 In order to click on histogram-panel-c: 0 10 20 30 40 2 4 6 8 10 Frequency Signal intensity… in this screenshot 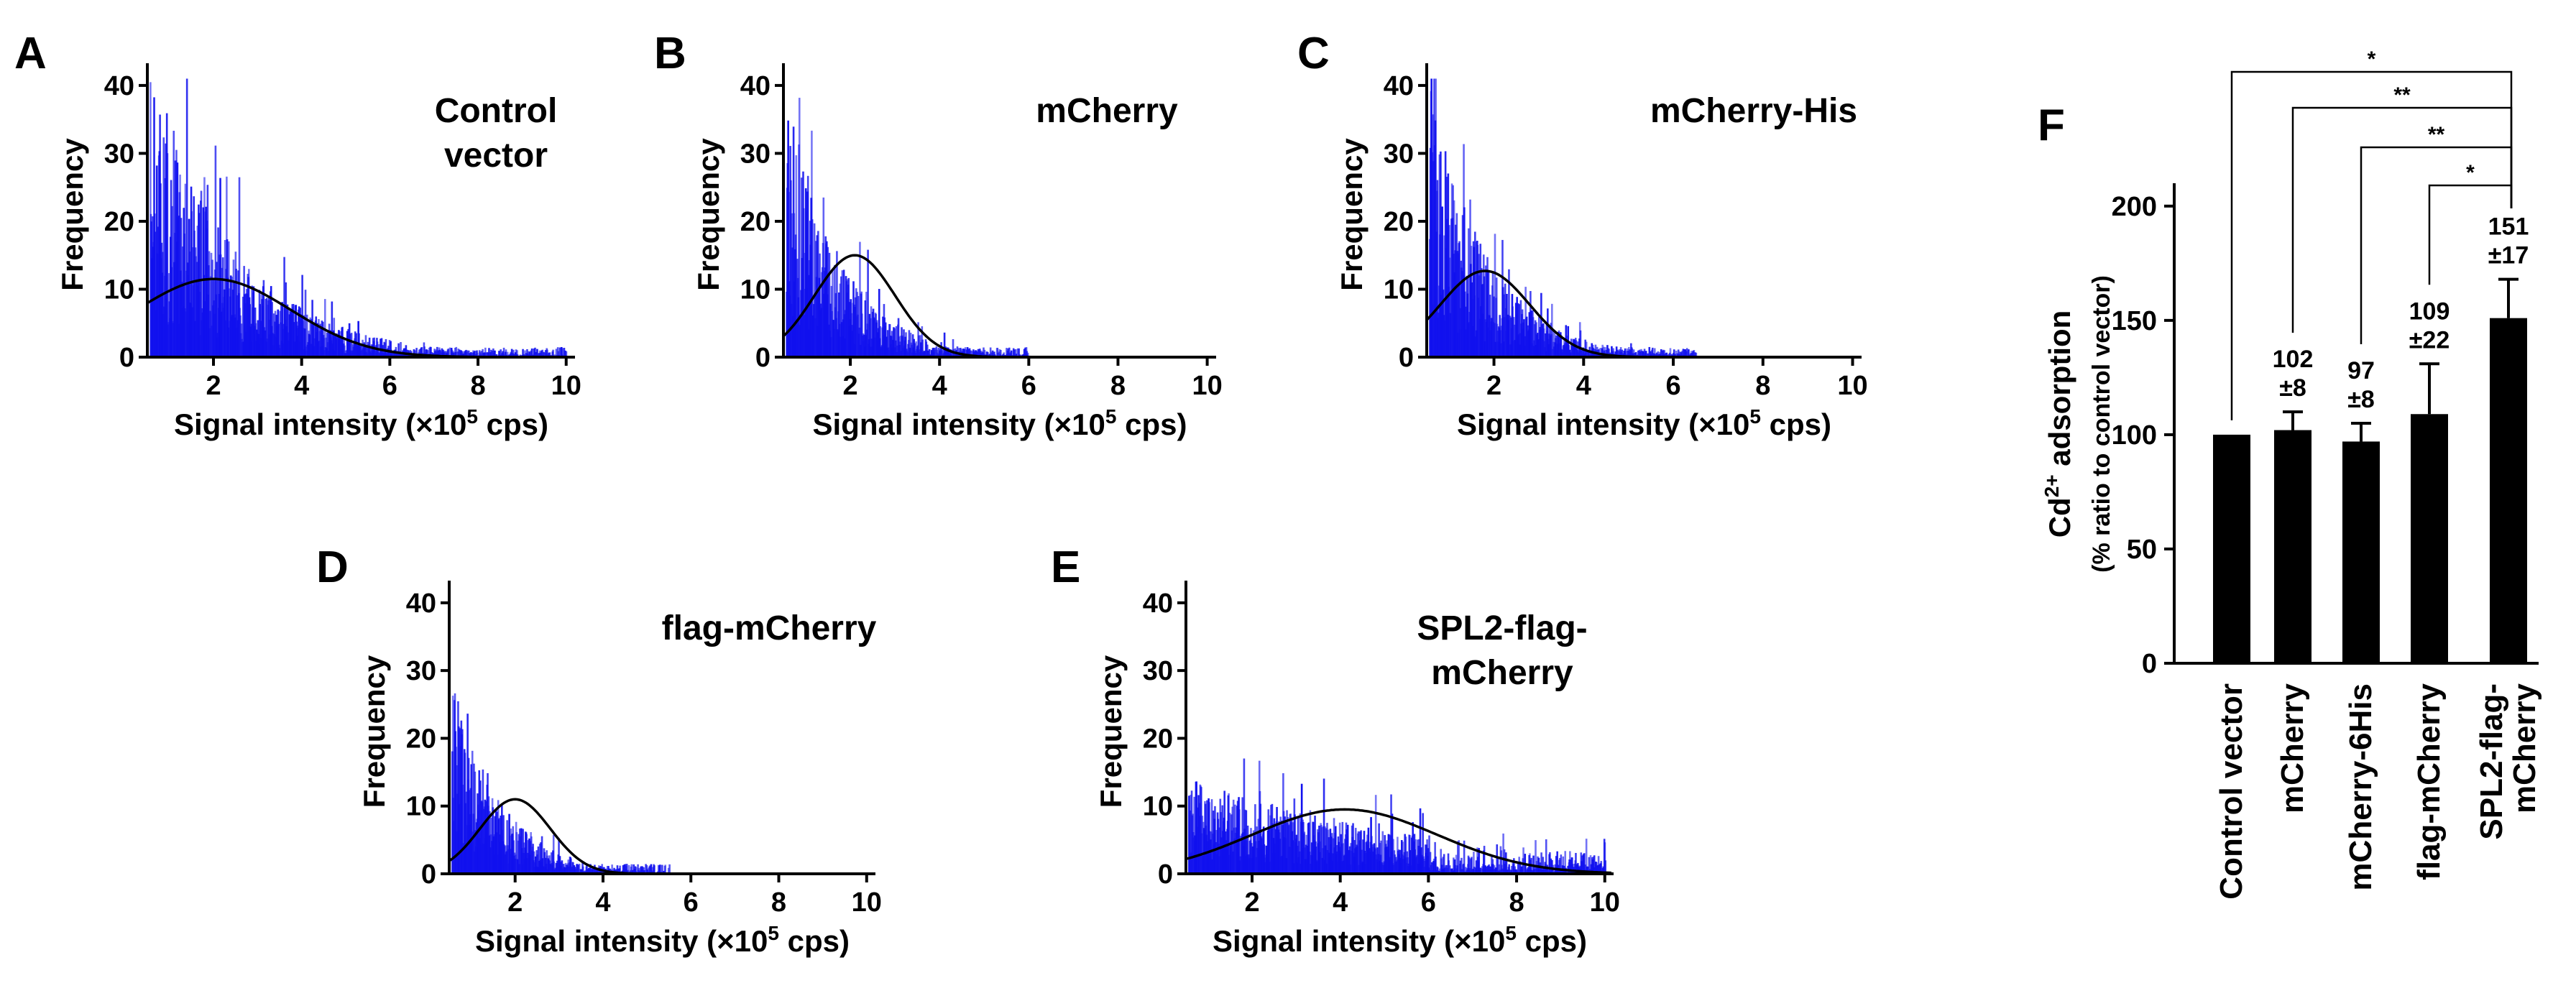, I will do `click(1582, 235)`.